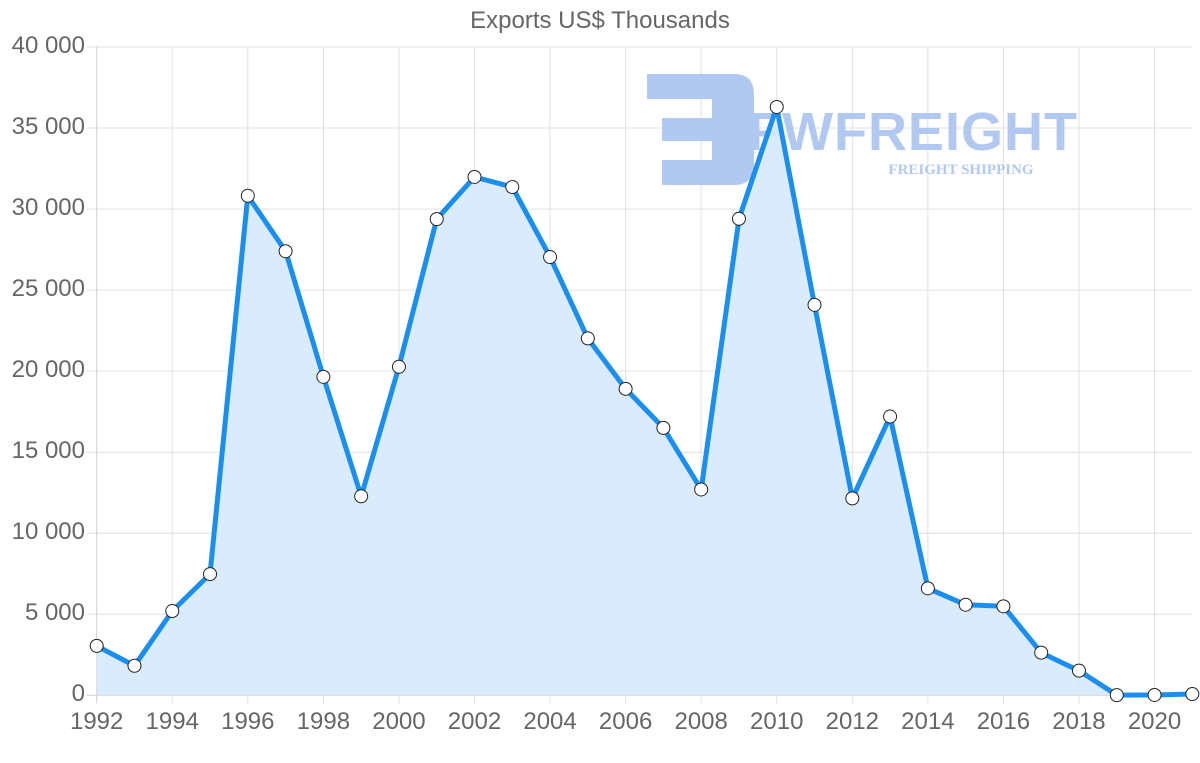  Describe the element at coordinates (701, 721) in the screenshot. I see `x-tick-label: 2008` at that location.